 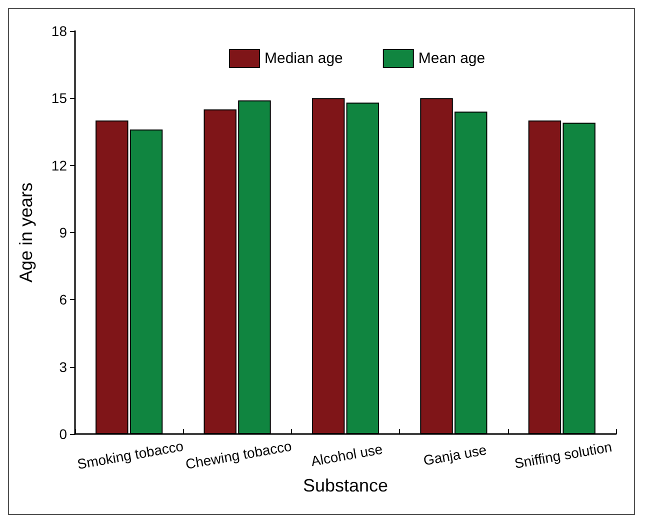 What do you see at coordinates (59, 98) in the screenshot?
I see `y-tick-label: 15` at bounding box center [59, 98].